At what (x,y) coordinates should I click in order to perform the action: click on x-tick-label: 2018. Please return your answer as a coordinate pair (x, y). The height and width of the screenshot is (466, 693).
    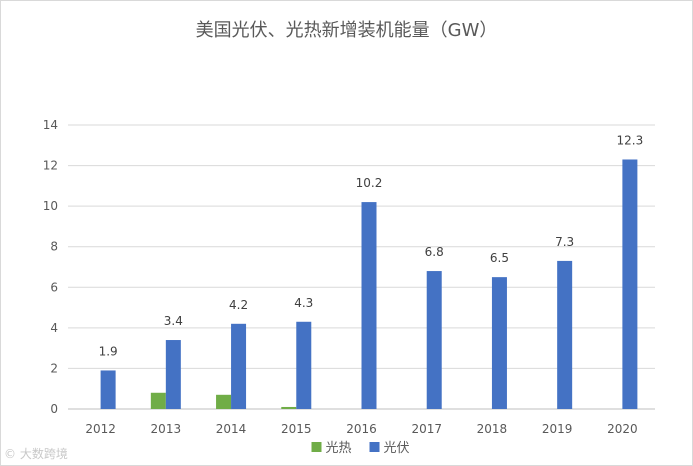
    Looking at the image, I should click on (492, 429).